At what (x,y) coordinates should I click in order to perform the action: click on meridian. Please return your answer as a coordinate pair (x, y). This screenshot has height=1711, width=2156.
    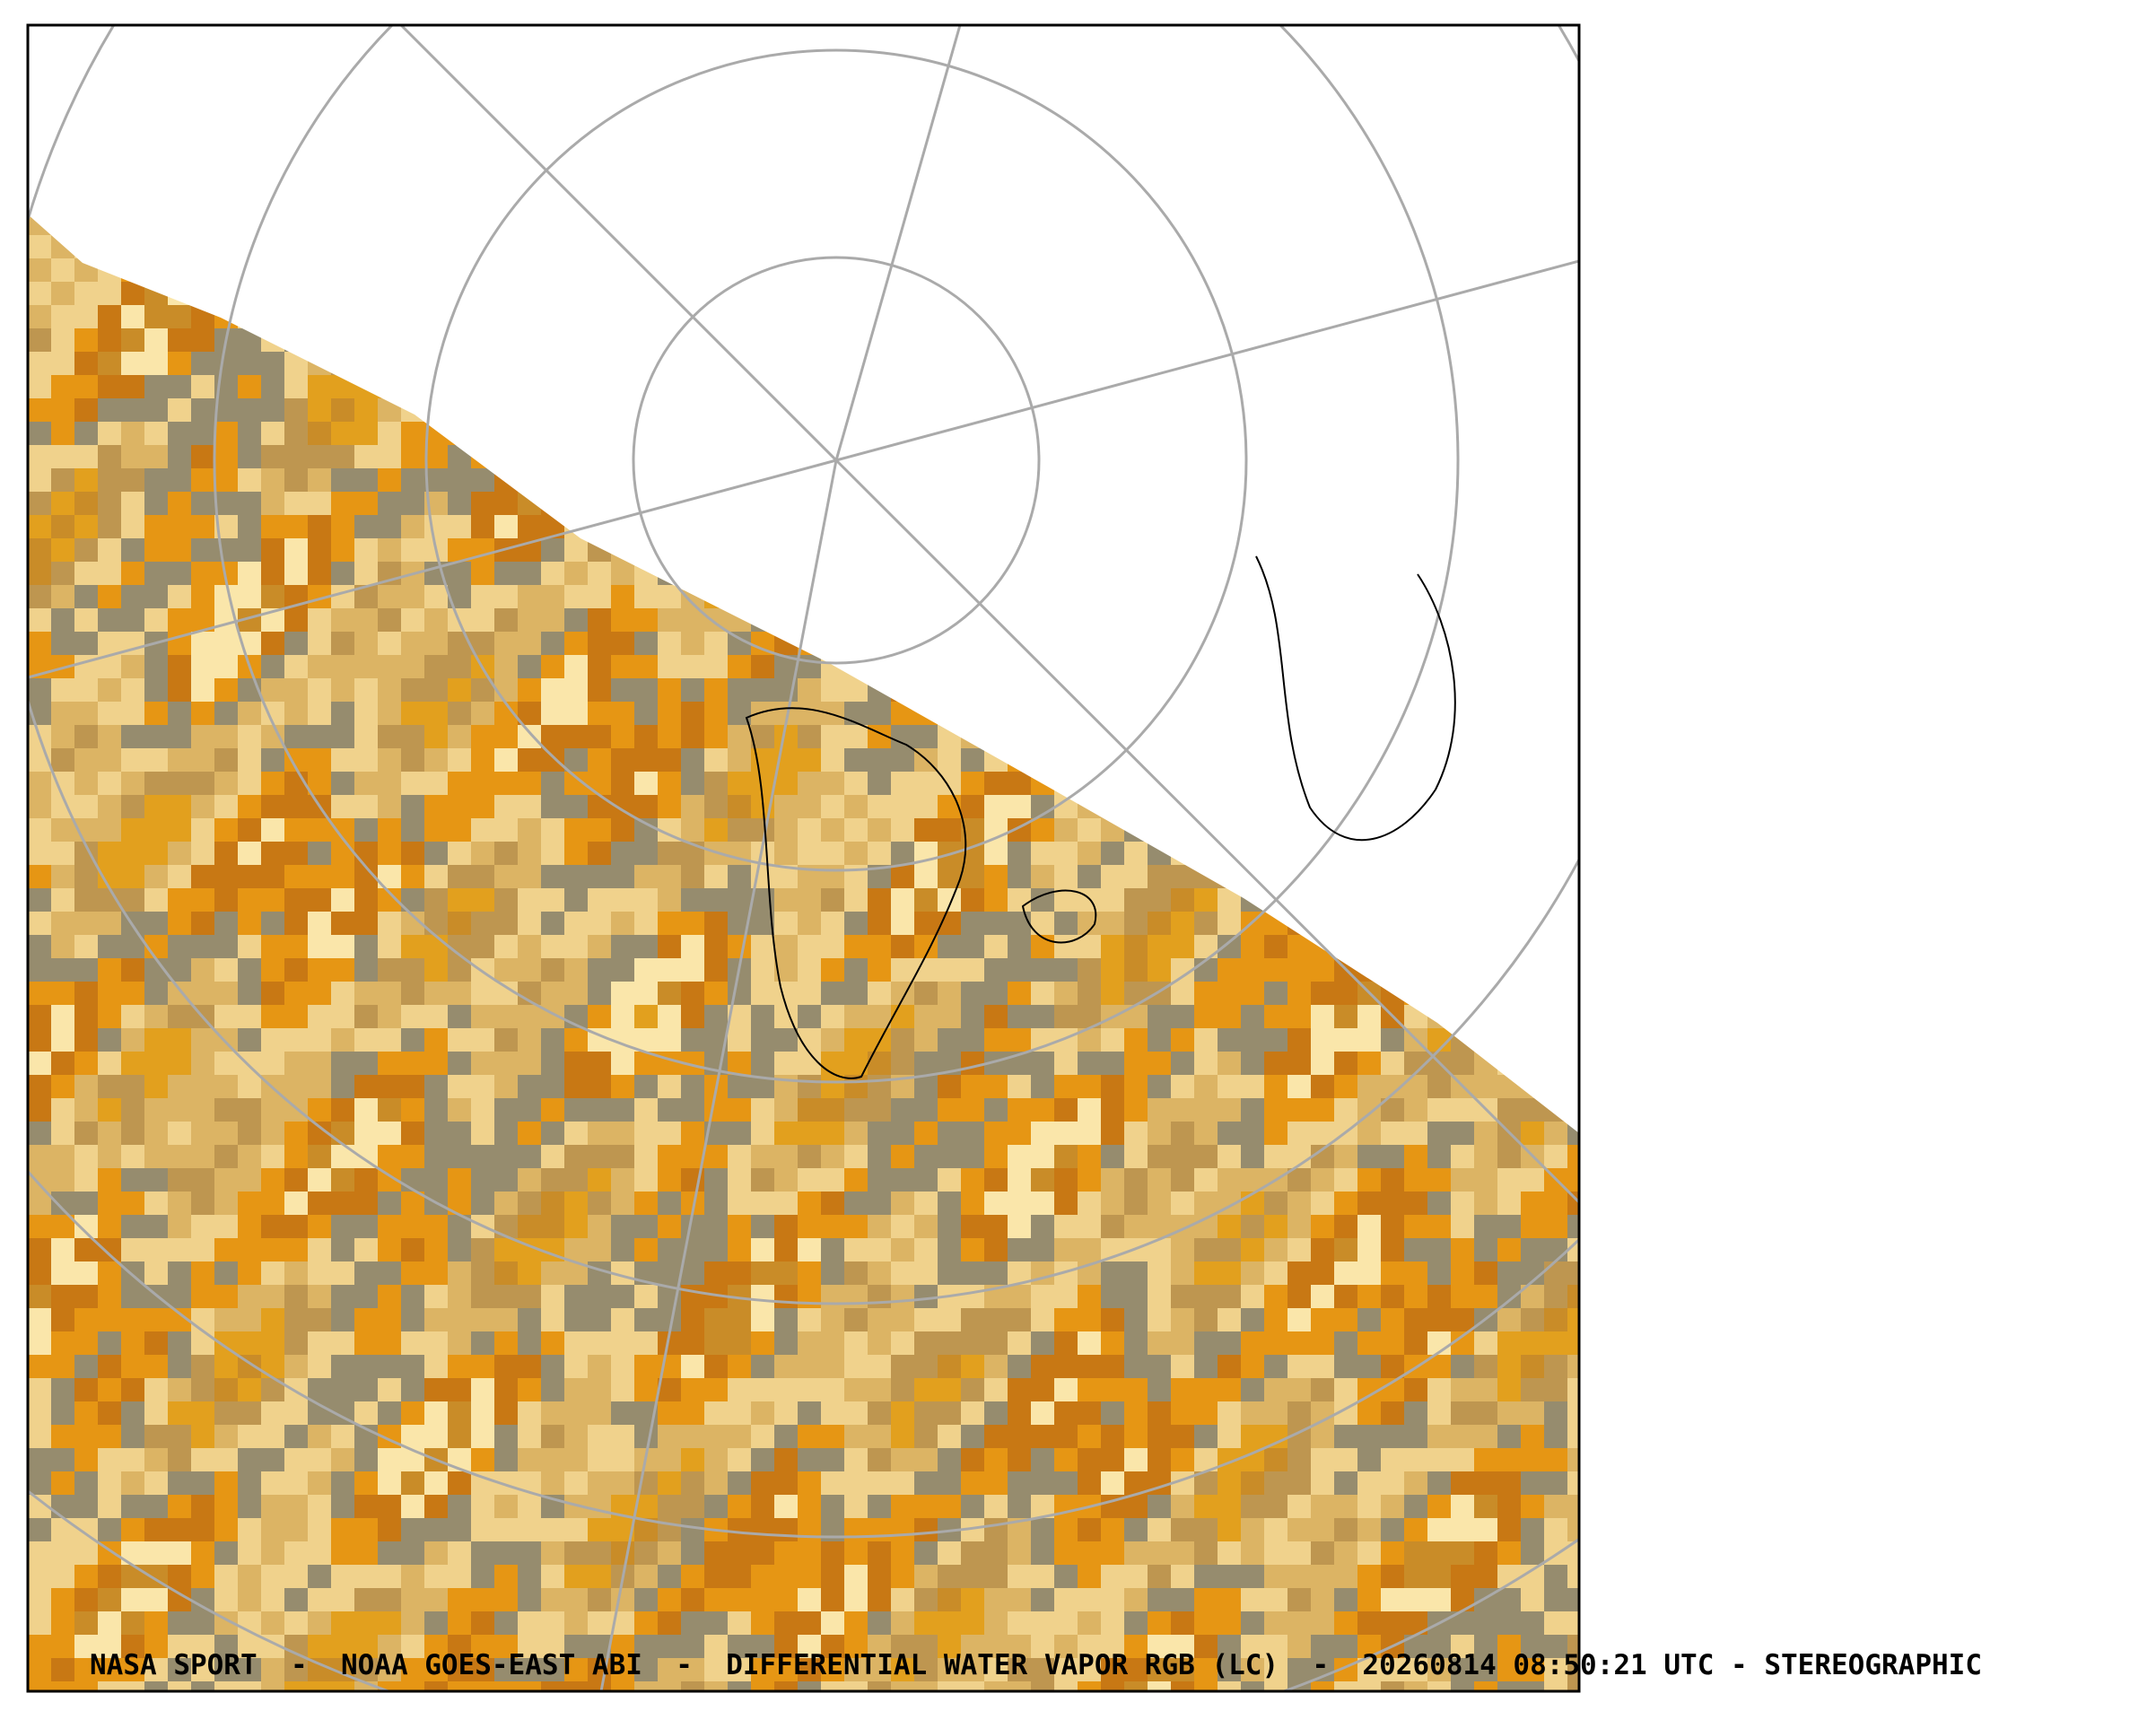
    Looking at the image, I should click on (898, 243).